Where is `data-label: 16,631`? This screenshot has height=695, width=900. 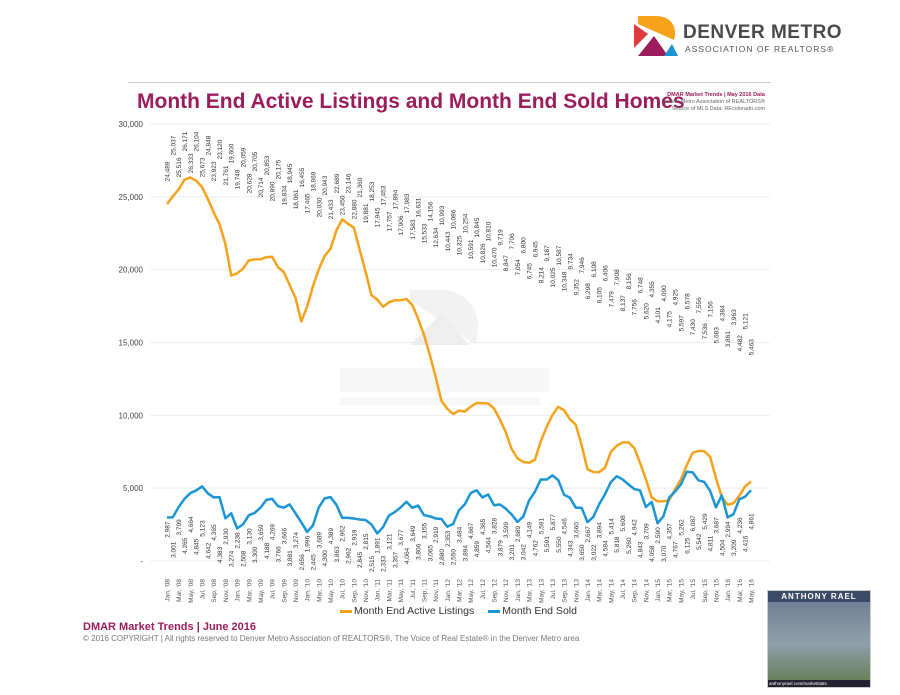
data-label: 16,631 is located at coordinates (419, 207).